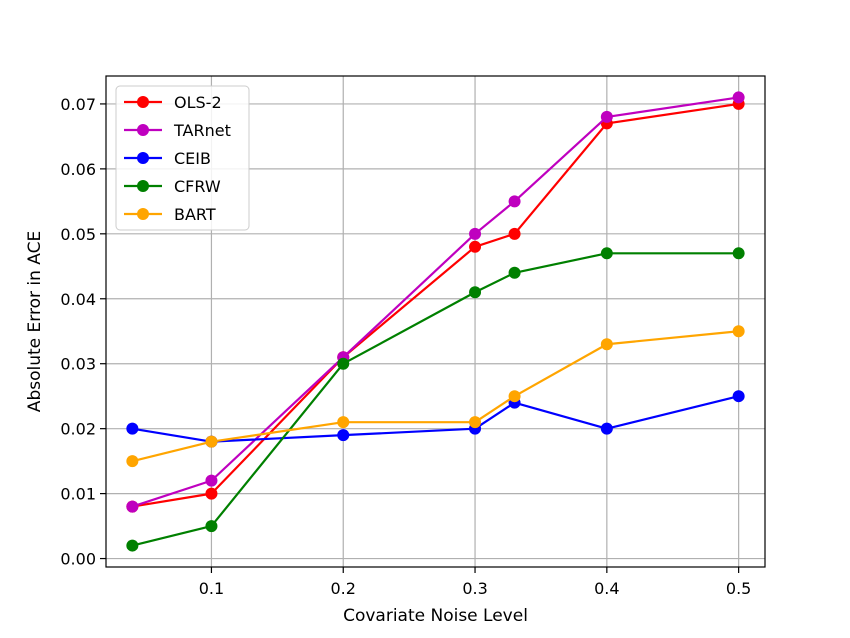 The image size is (850, 638). I want to click on legend-box, so click(182, 158).